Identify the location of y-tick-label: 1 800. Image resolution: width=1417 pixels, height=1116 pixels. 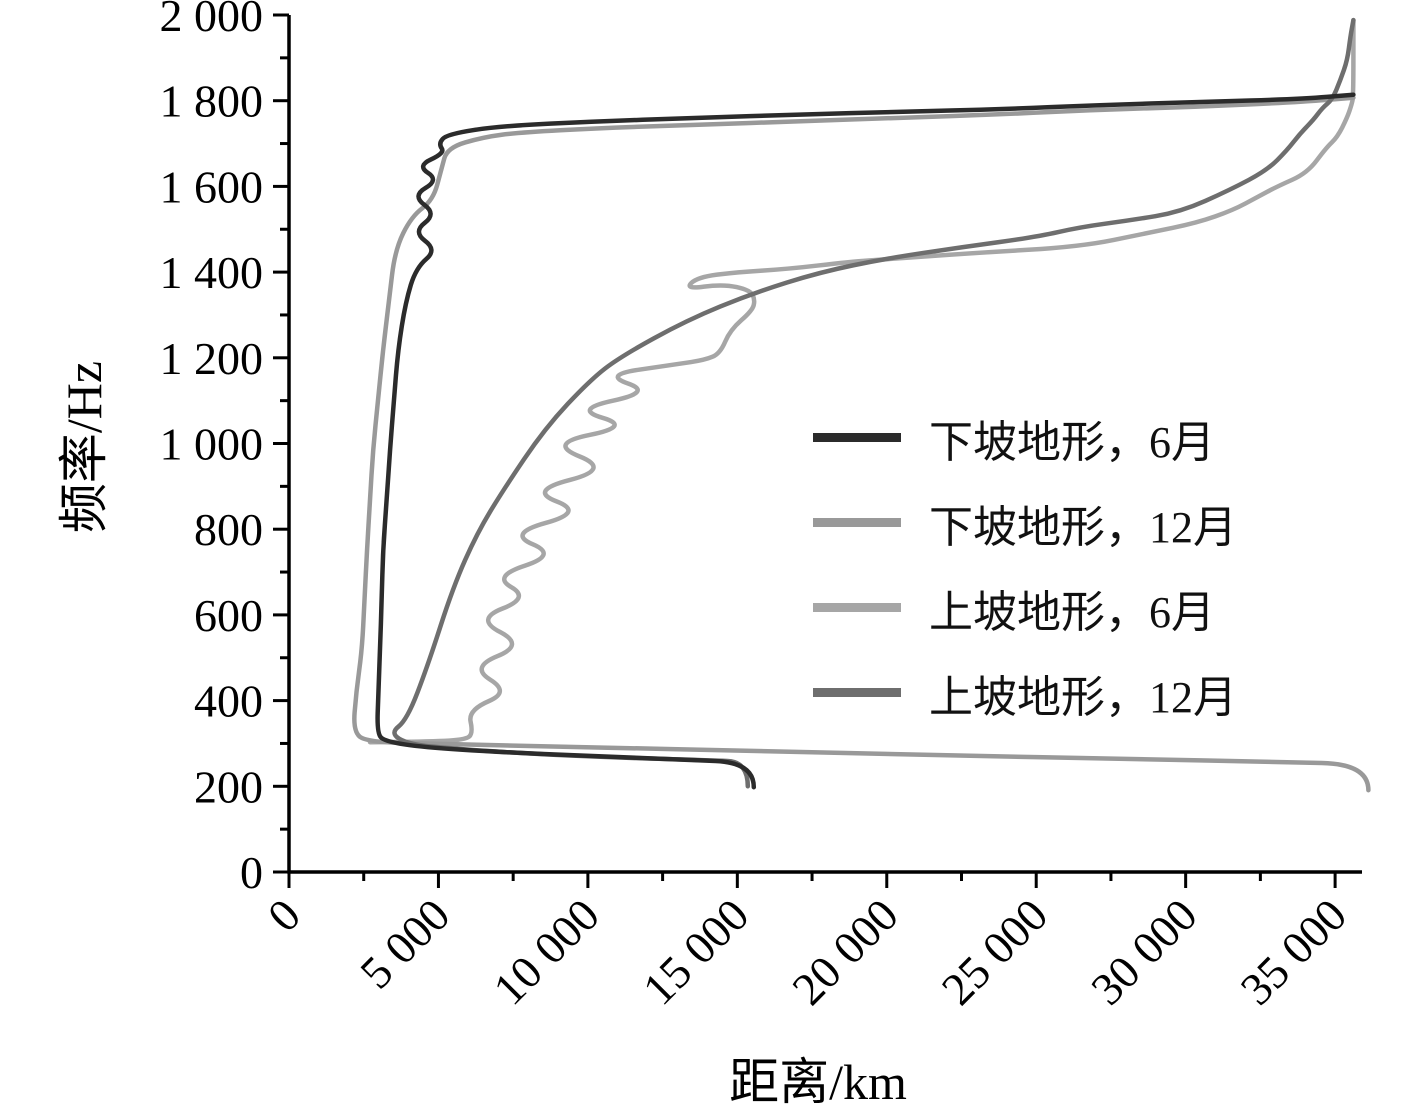
(212, 101).